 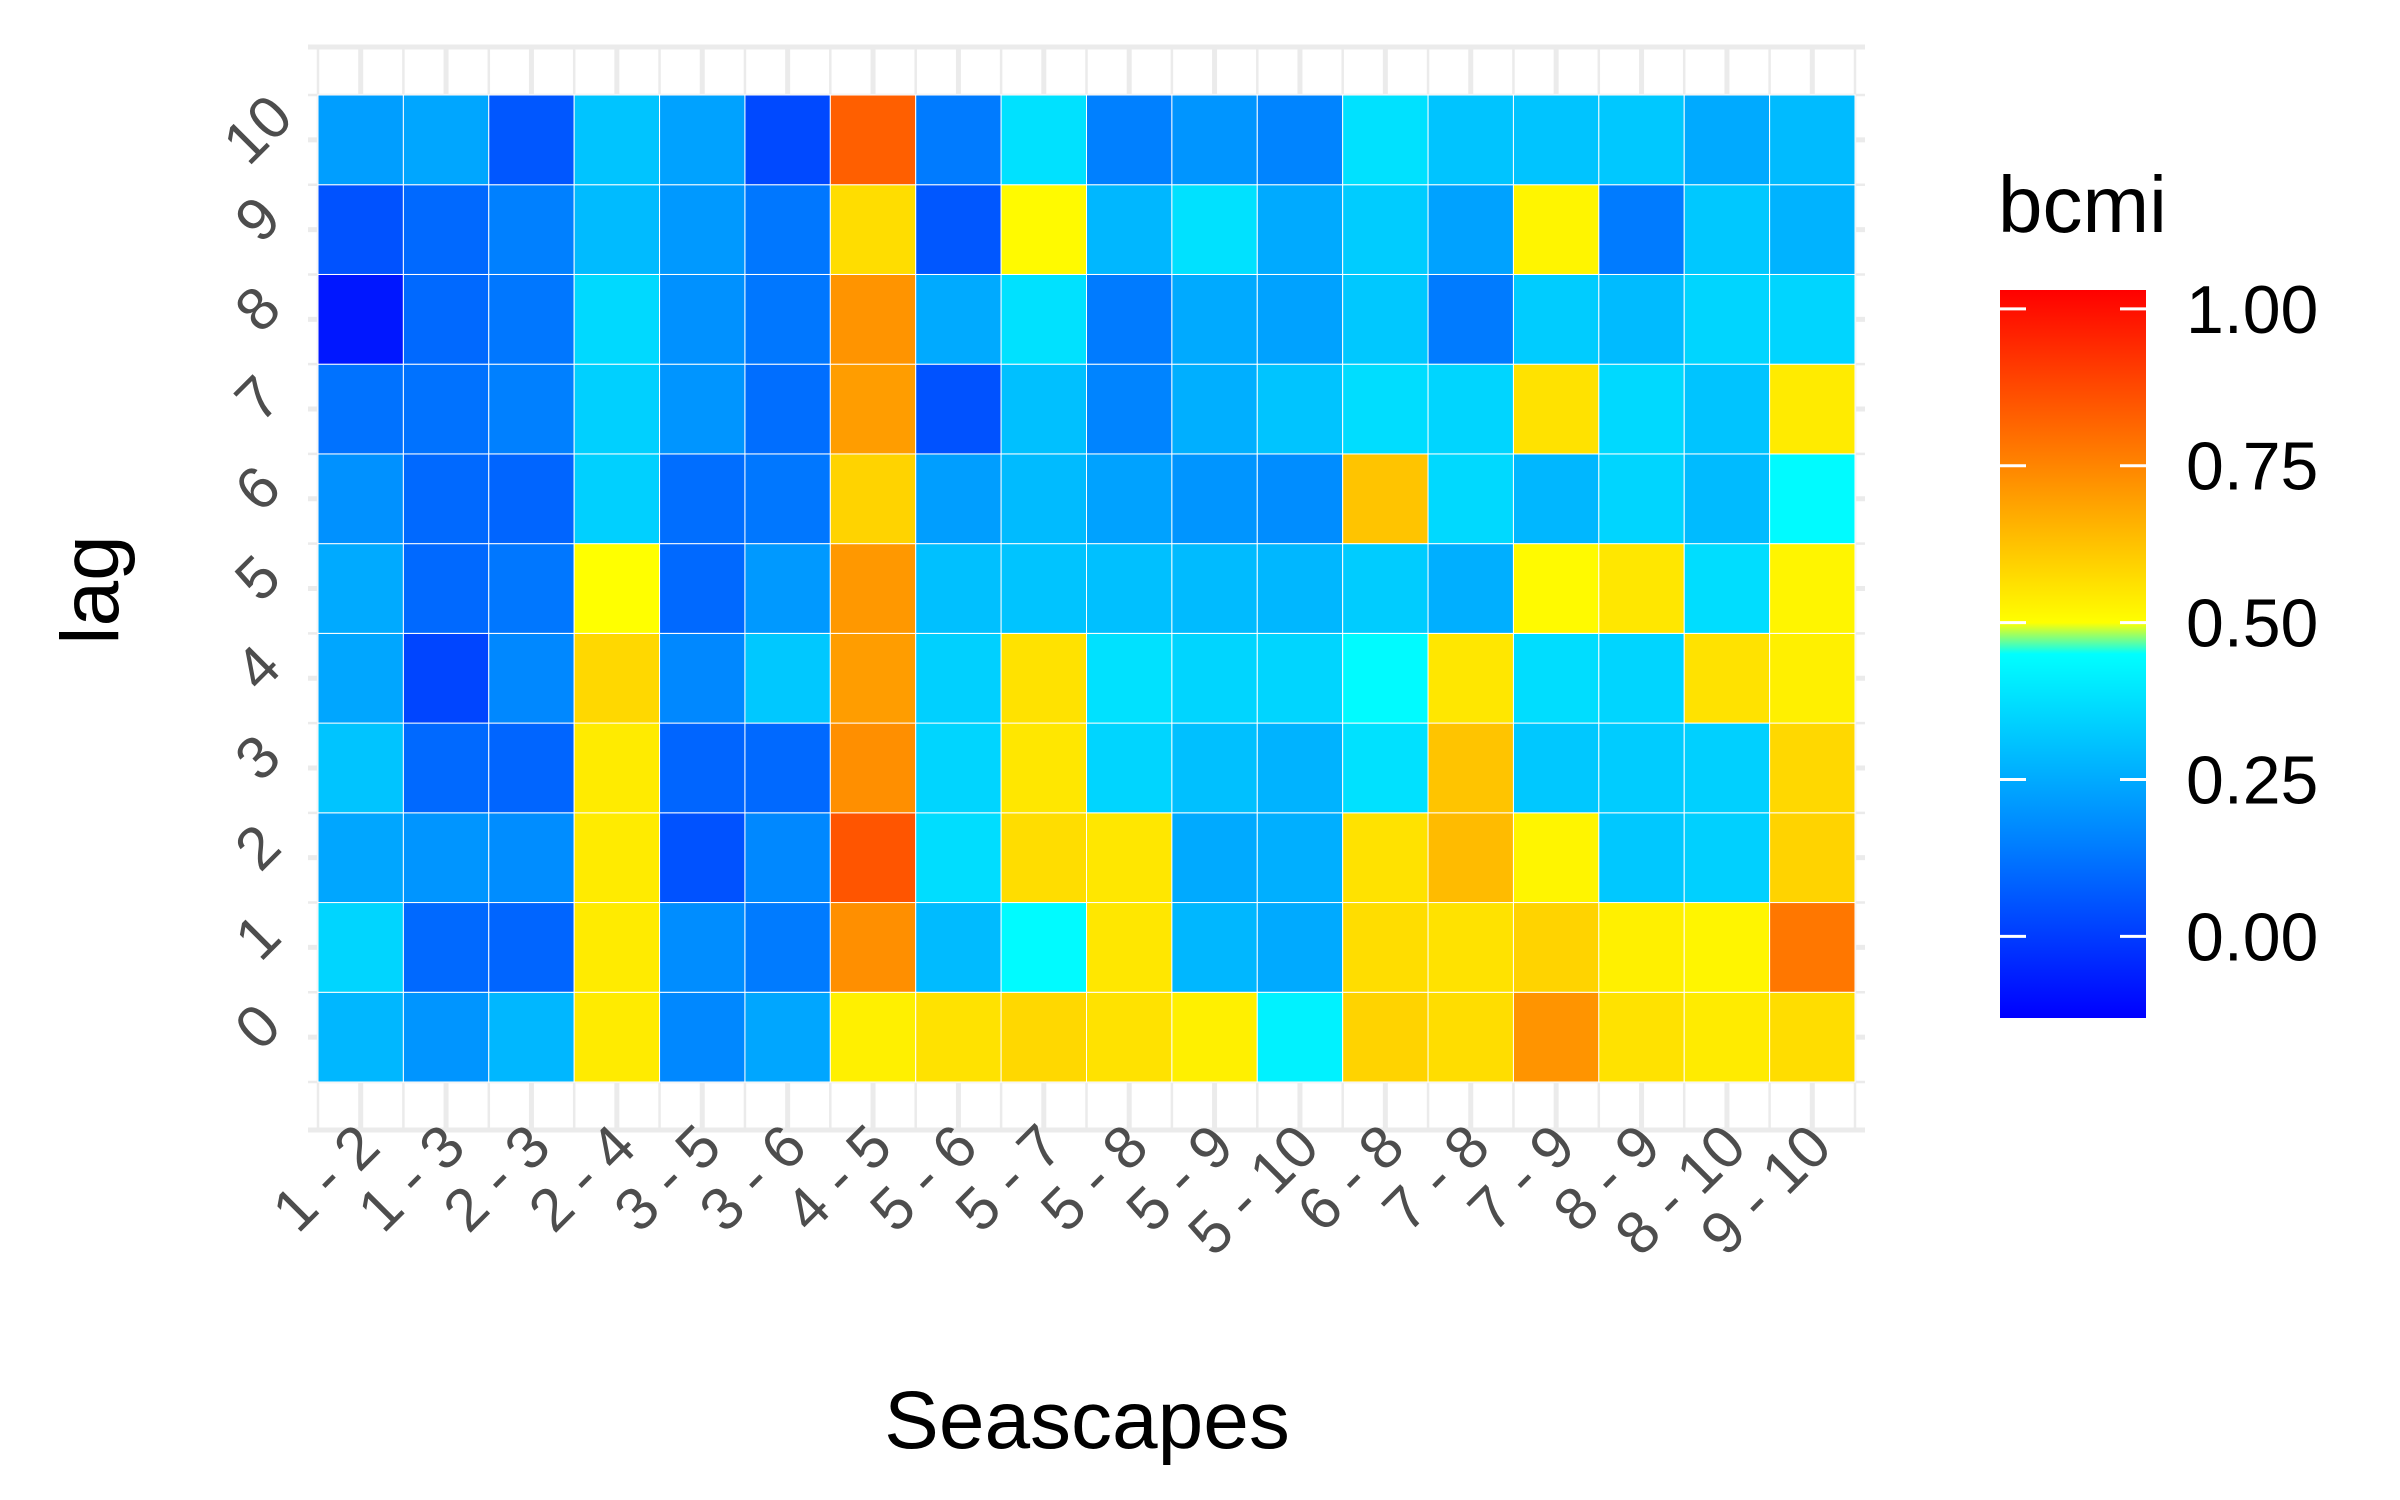 What do you see at coordinates (257, 667) in the screenshot?
I see `y-tick-label: 4` at bounding box center [257, 667].